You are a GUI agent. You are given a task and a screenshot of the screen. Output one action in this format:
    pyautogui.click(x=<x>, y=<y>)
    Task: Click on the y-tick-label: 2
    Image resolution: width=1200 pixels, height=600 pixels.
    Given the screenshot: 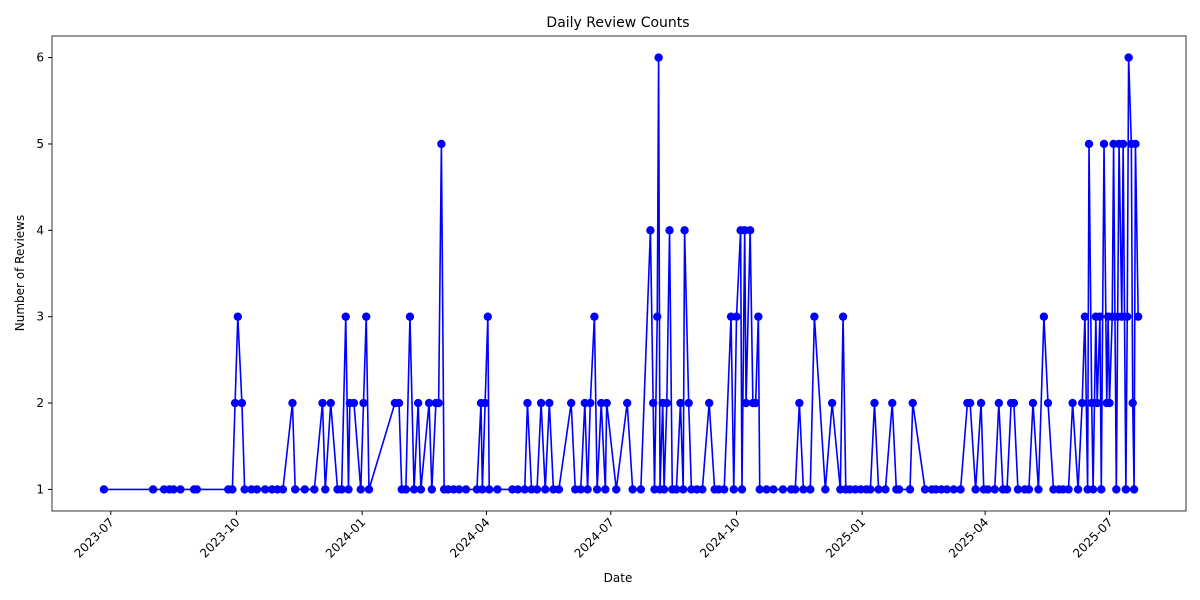 What is the action you would take?
    pyautogui.click(x=40, y=403)
    